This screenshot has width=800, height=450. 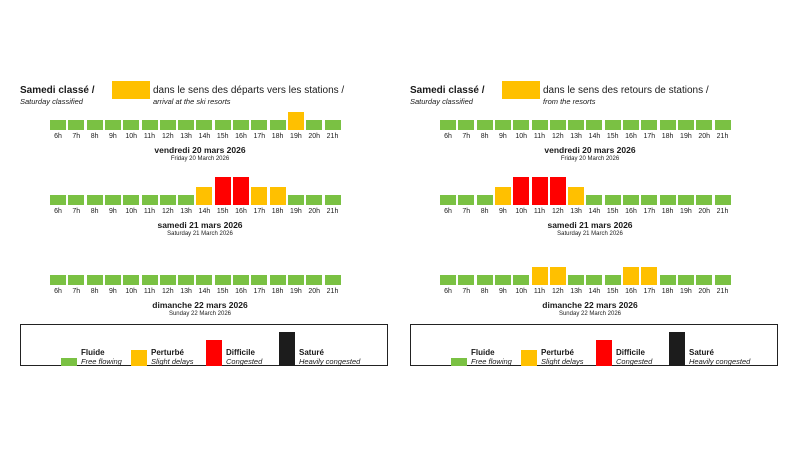 What do you see at coordinates (58, 136) in the screenshot?
I see `hour-tick-label: 6h` at bounding box center [58, 136].